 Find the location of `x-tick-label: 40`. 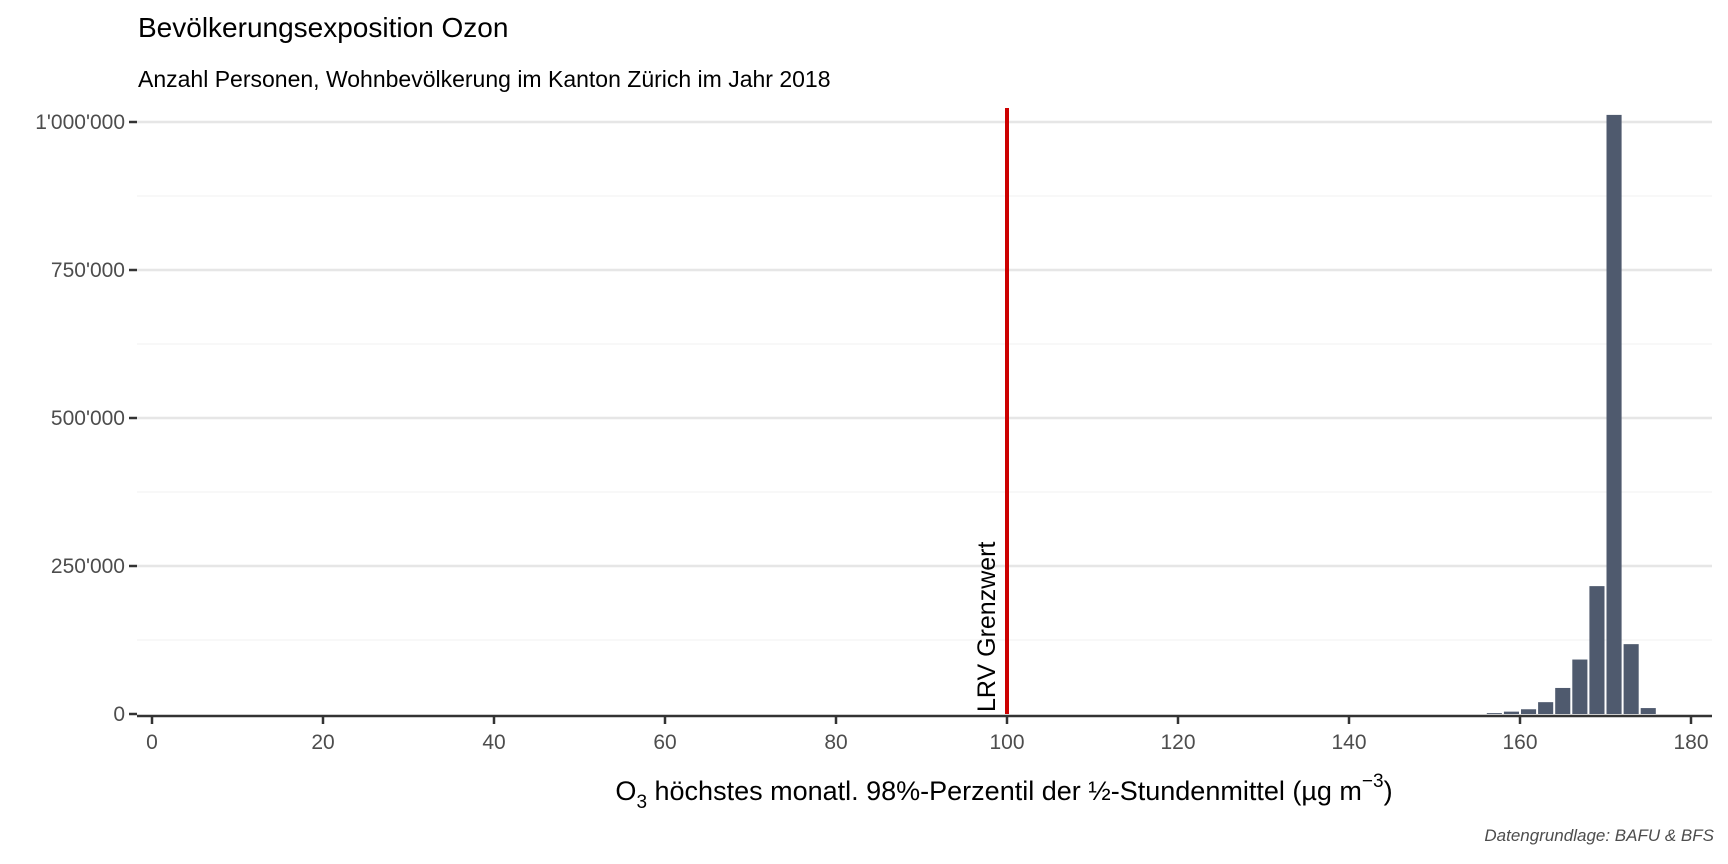

x-tick-label: 40 is located at coordinates (493, 742).